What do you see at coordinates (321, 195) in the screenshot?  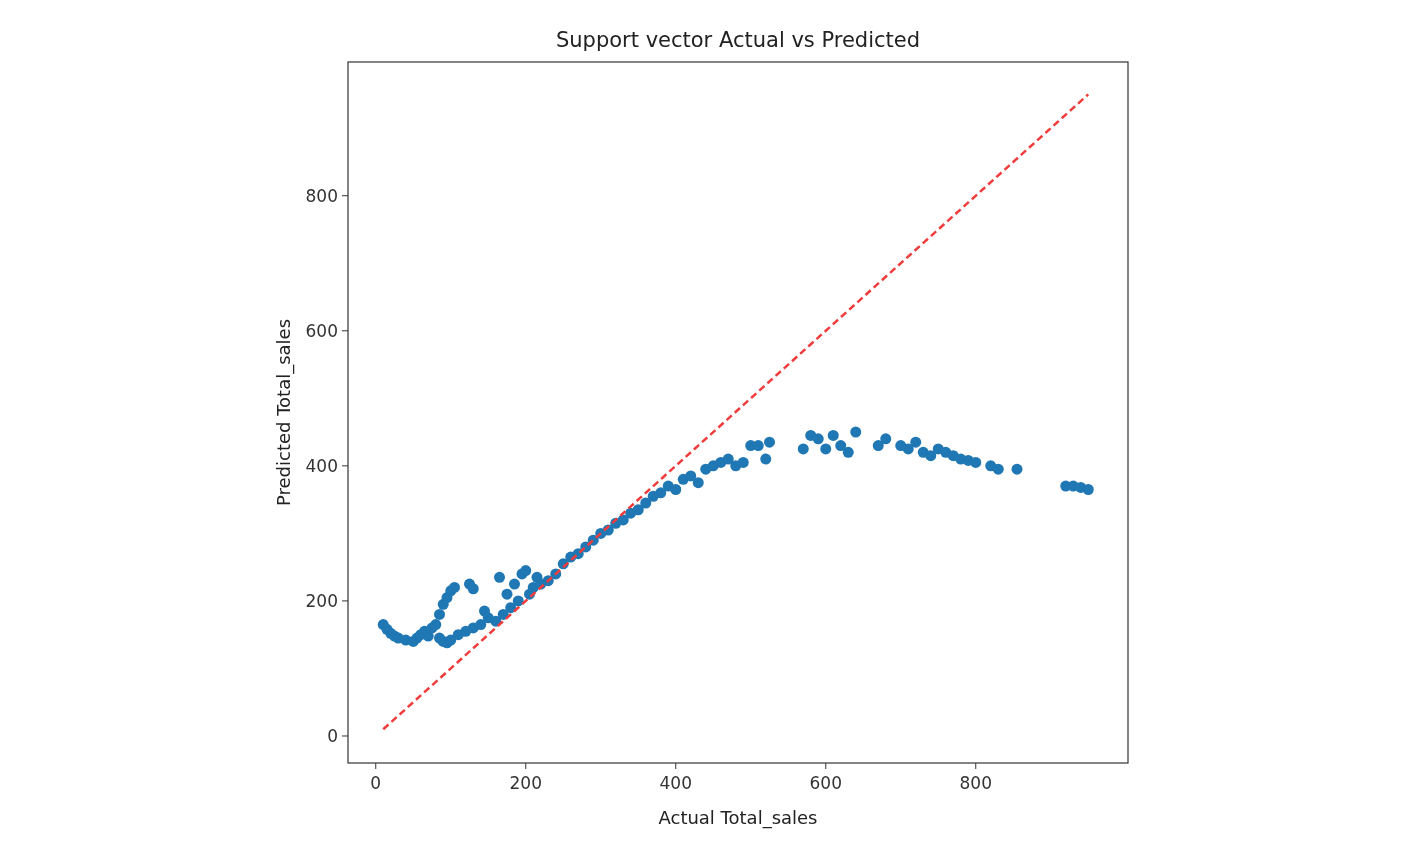 I see `y-tick-label: 800` at bounding box center [321, 195].